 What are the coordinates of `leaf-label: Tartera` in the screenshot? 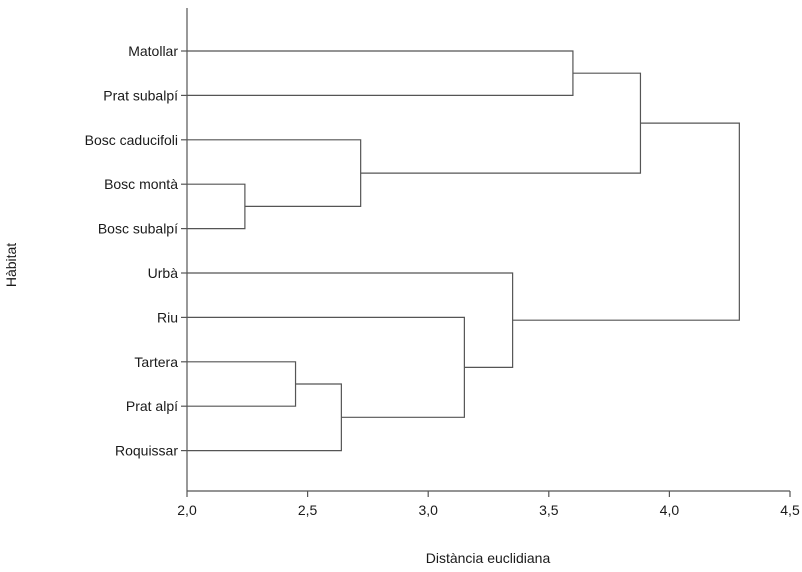 It's located at (156, 362).